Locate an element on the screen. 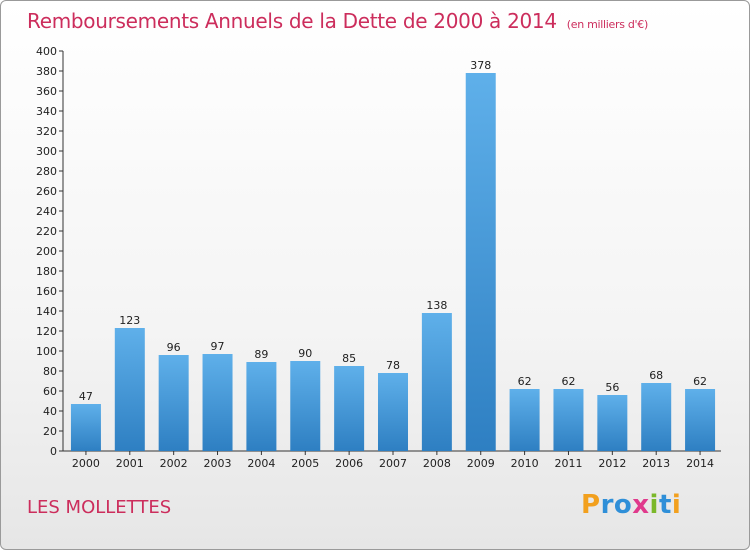 This screenshot has width=750, height=550. bar-value-label: 90 is located at coordinates (305, 353).